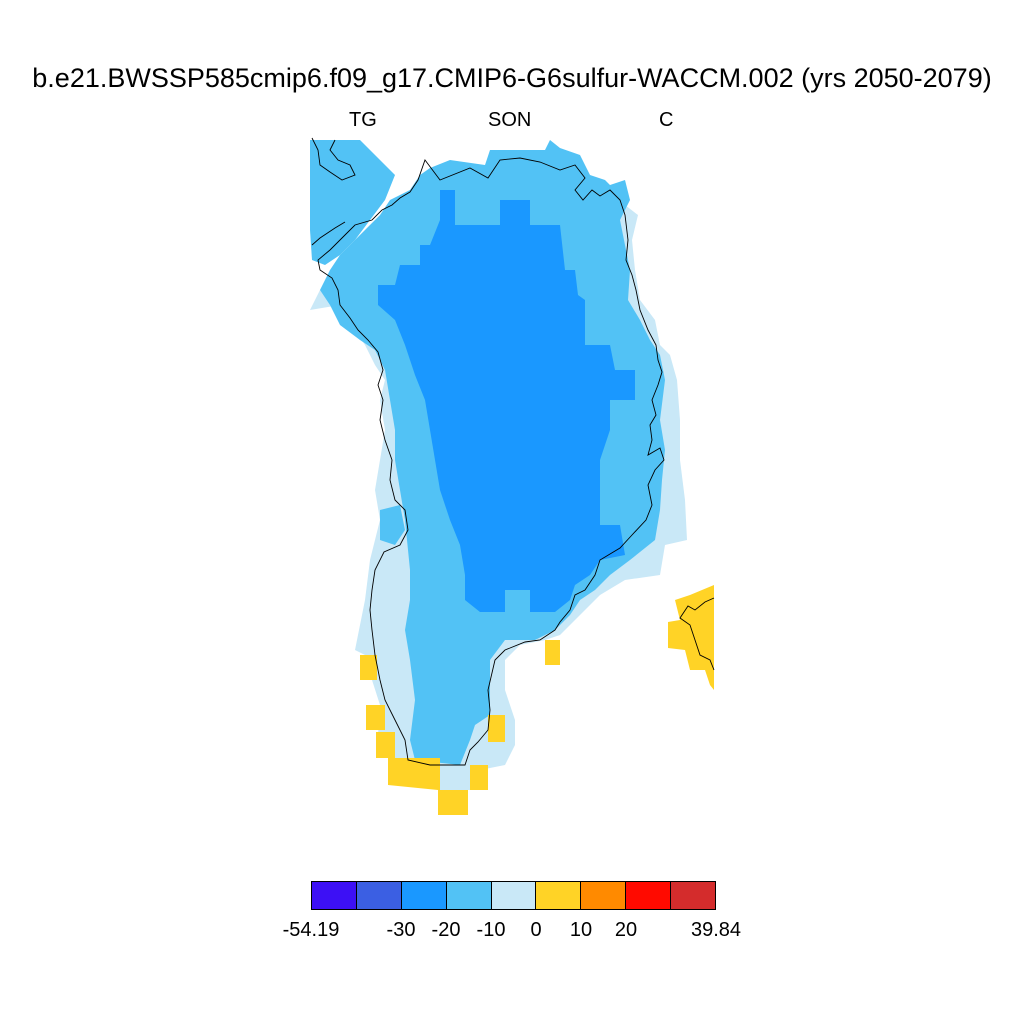 Image resolution: width=1024 pixels, height=1024 pixels. What do you see at coordinates (392, 525) in the screenshot?
I see `medium-blue-west-notch` at bounding box center [392, 525].